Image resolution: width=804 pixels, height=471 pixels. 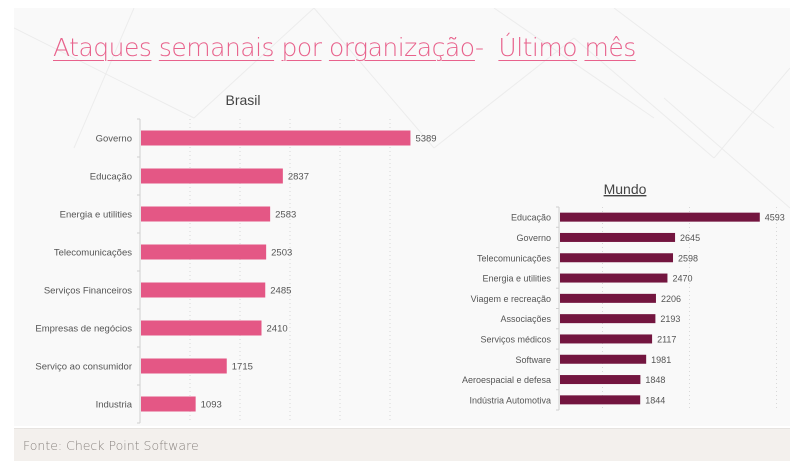 What do you see at coordinates (102, 47) in the screenshot?
I see `title-word: Ataques` at bounding box center [102, 47].